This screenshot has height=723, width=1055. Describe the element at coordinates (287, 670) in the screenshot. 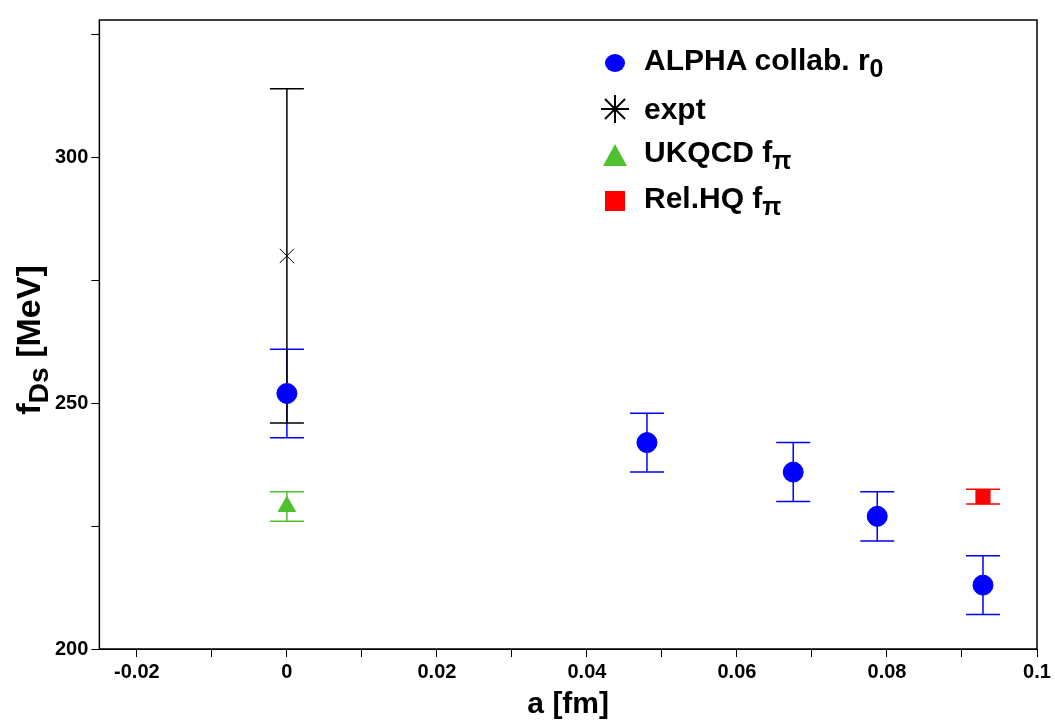

I see `x-tick-label: 0` at that location.